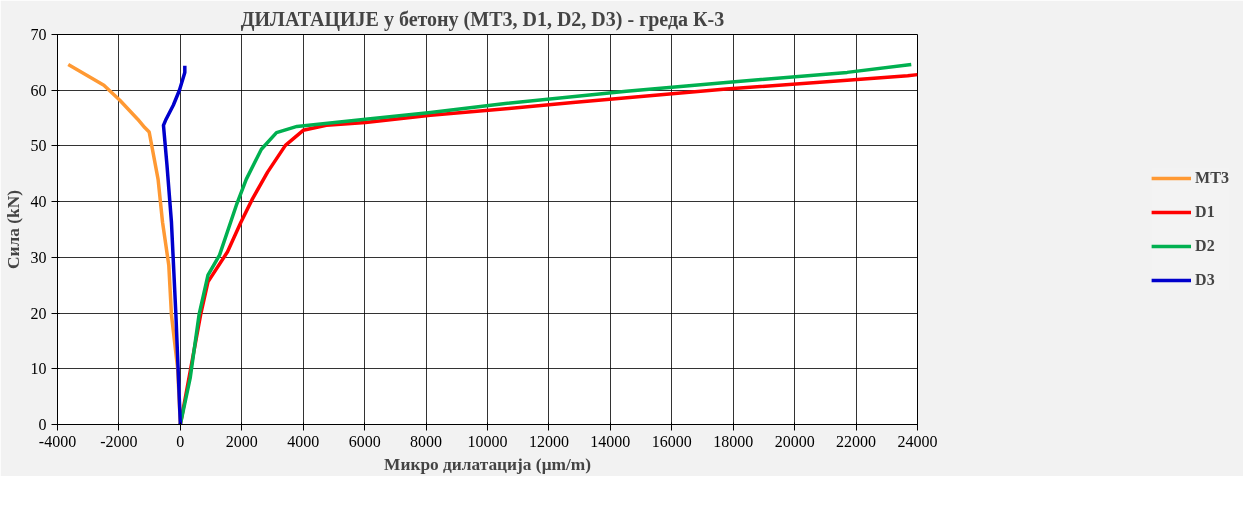 The image size is (1243, 531). Describe the element at coordinates (856, 441) in the screenshot. I see `x-tick-label: 22000` at that location.